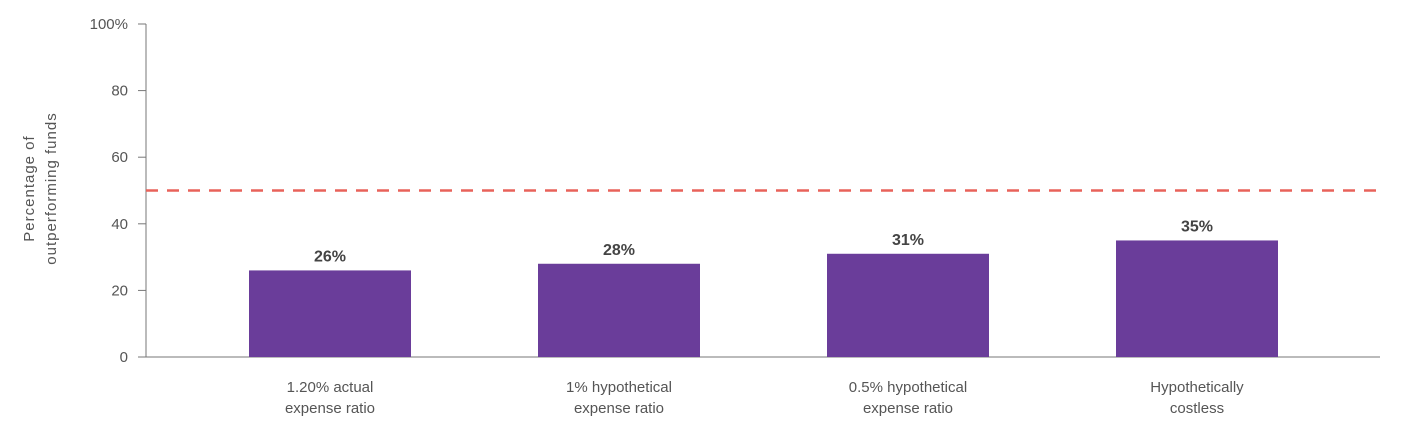 The width and height of the screenshot is (1404, 435). What do you see at coordinates (40, 188) in the screenshot?
I see `y-axis-title: Percentage of outperforming funds` at bounding box center [40, 188].